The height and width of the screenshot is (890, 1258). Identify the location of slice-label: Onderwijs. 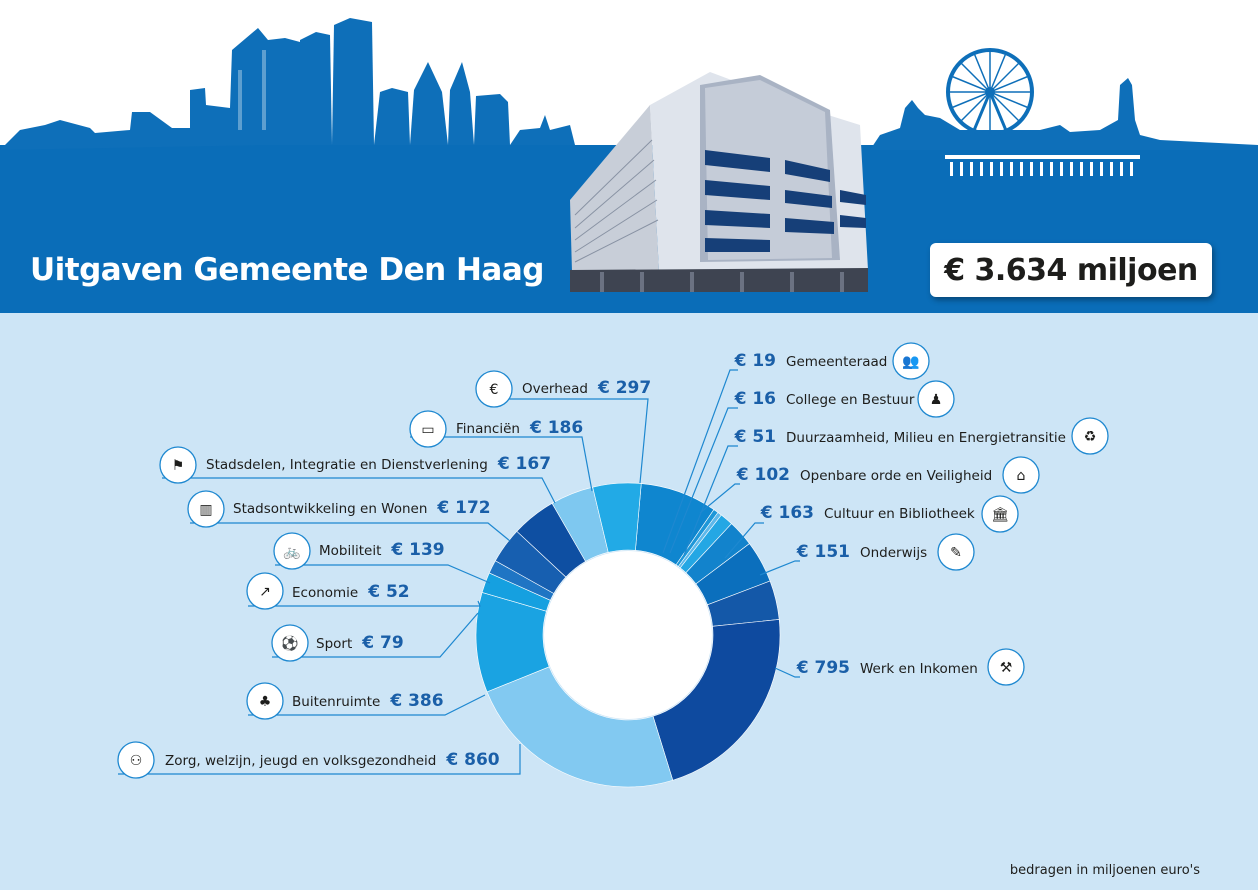
(893, 553).